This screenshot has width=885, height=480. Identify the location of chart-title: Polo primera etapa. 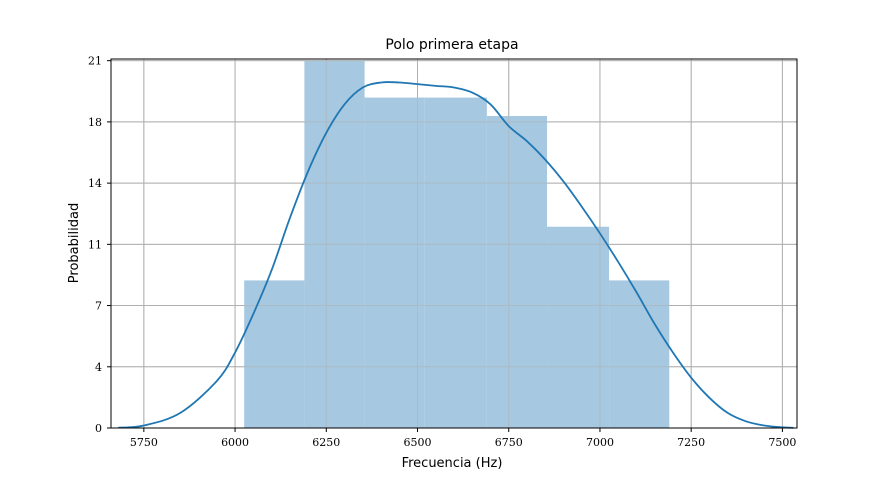
(451, 45).